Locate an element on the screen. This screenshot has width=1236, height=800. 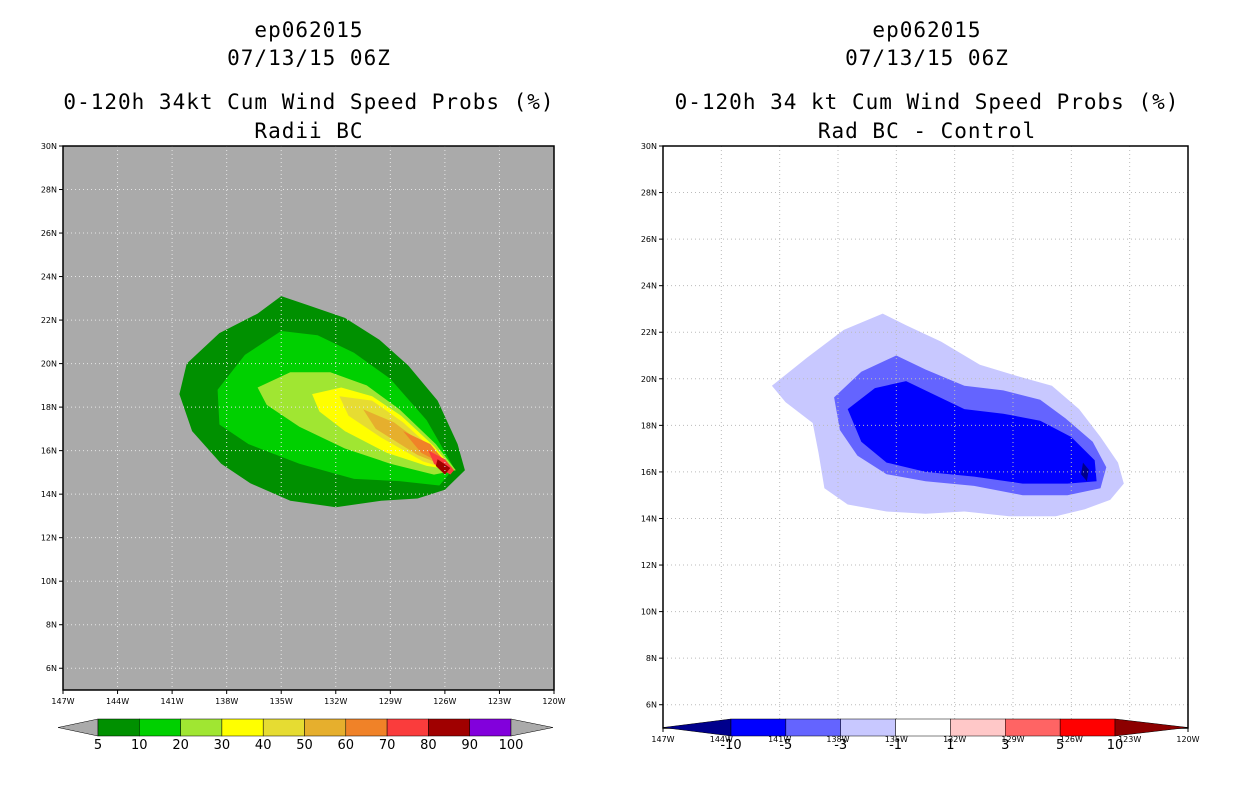
legend-label: 60 is located at coordinates (346, 745).